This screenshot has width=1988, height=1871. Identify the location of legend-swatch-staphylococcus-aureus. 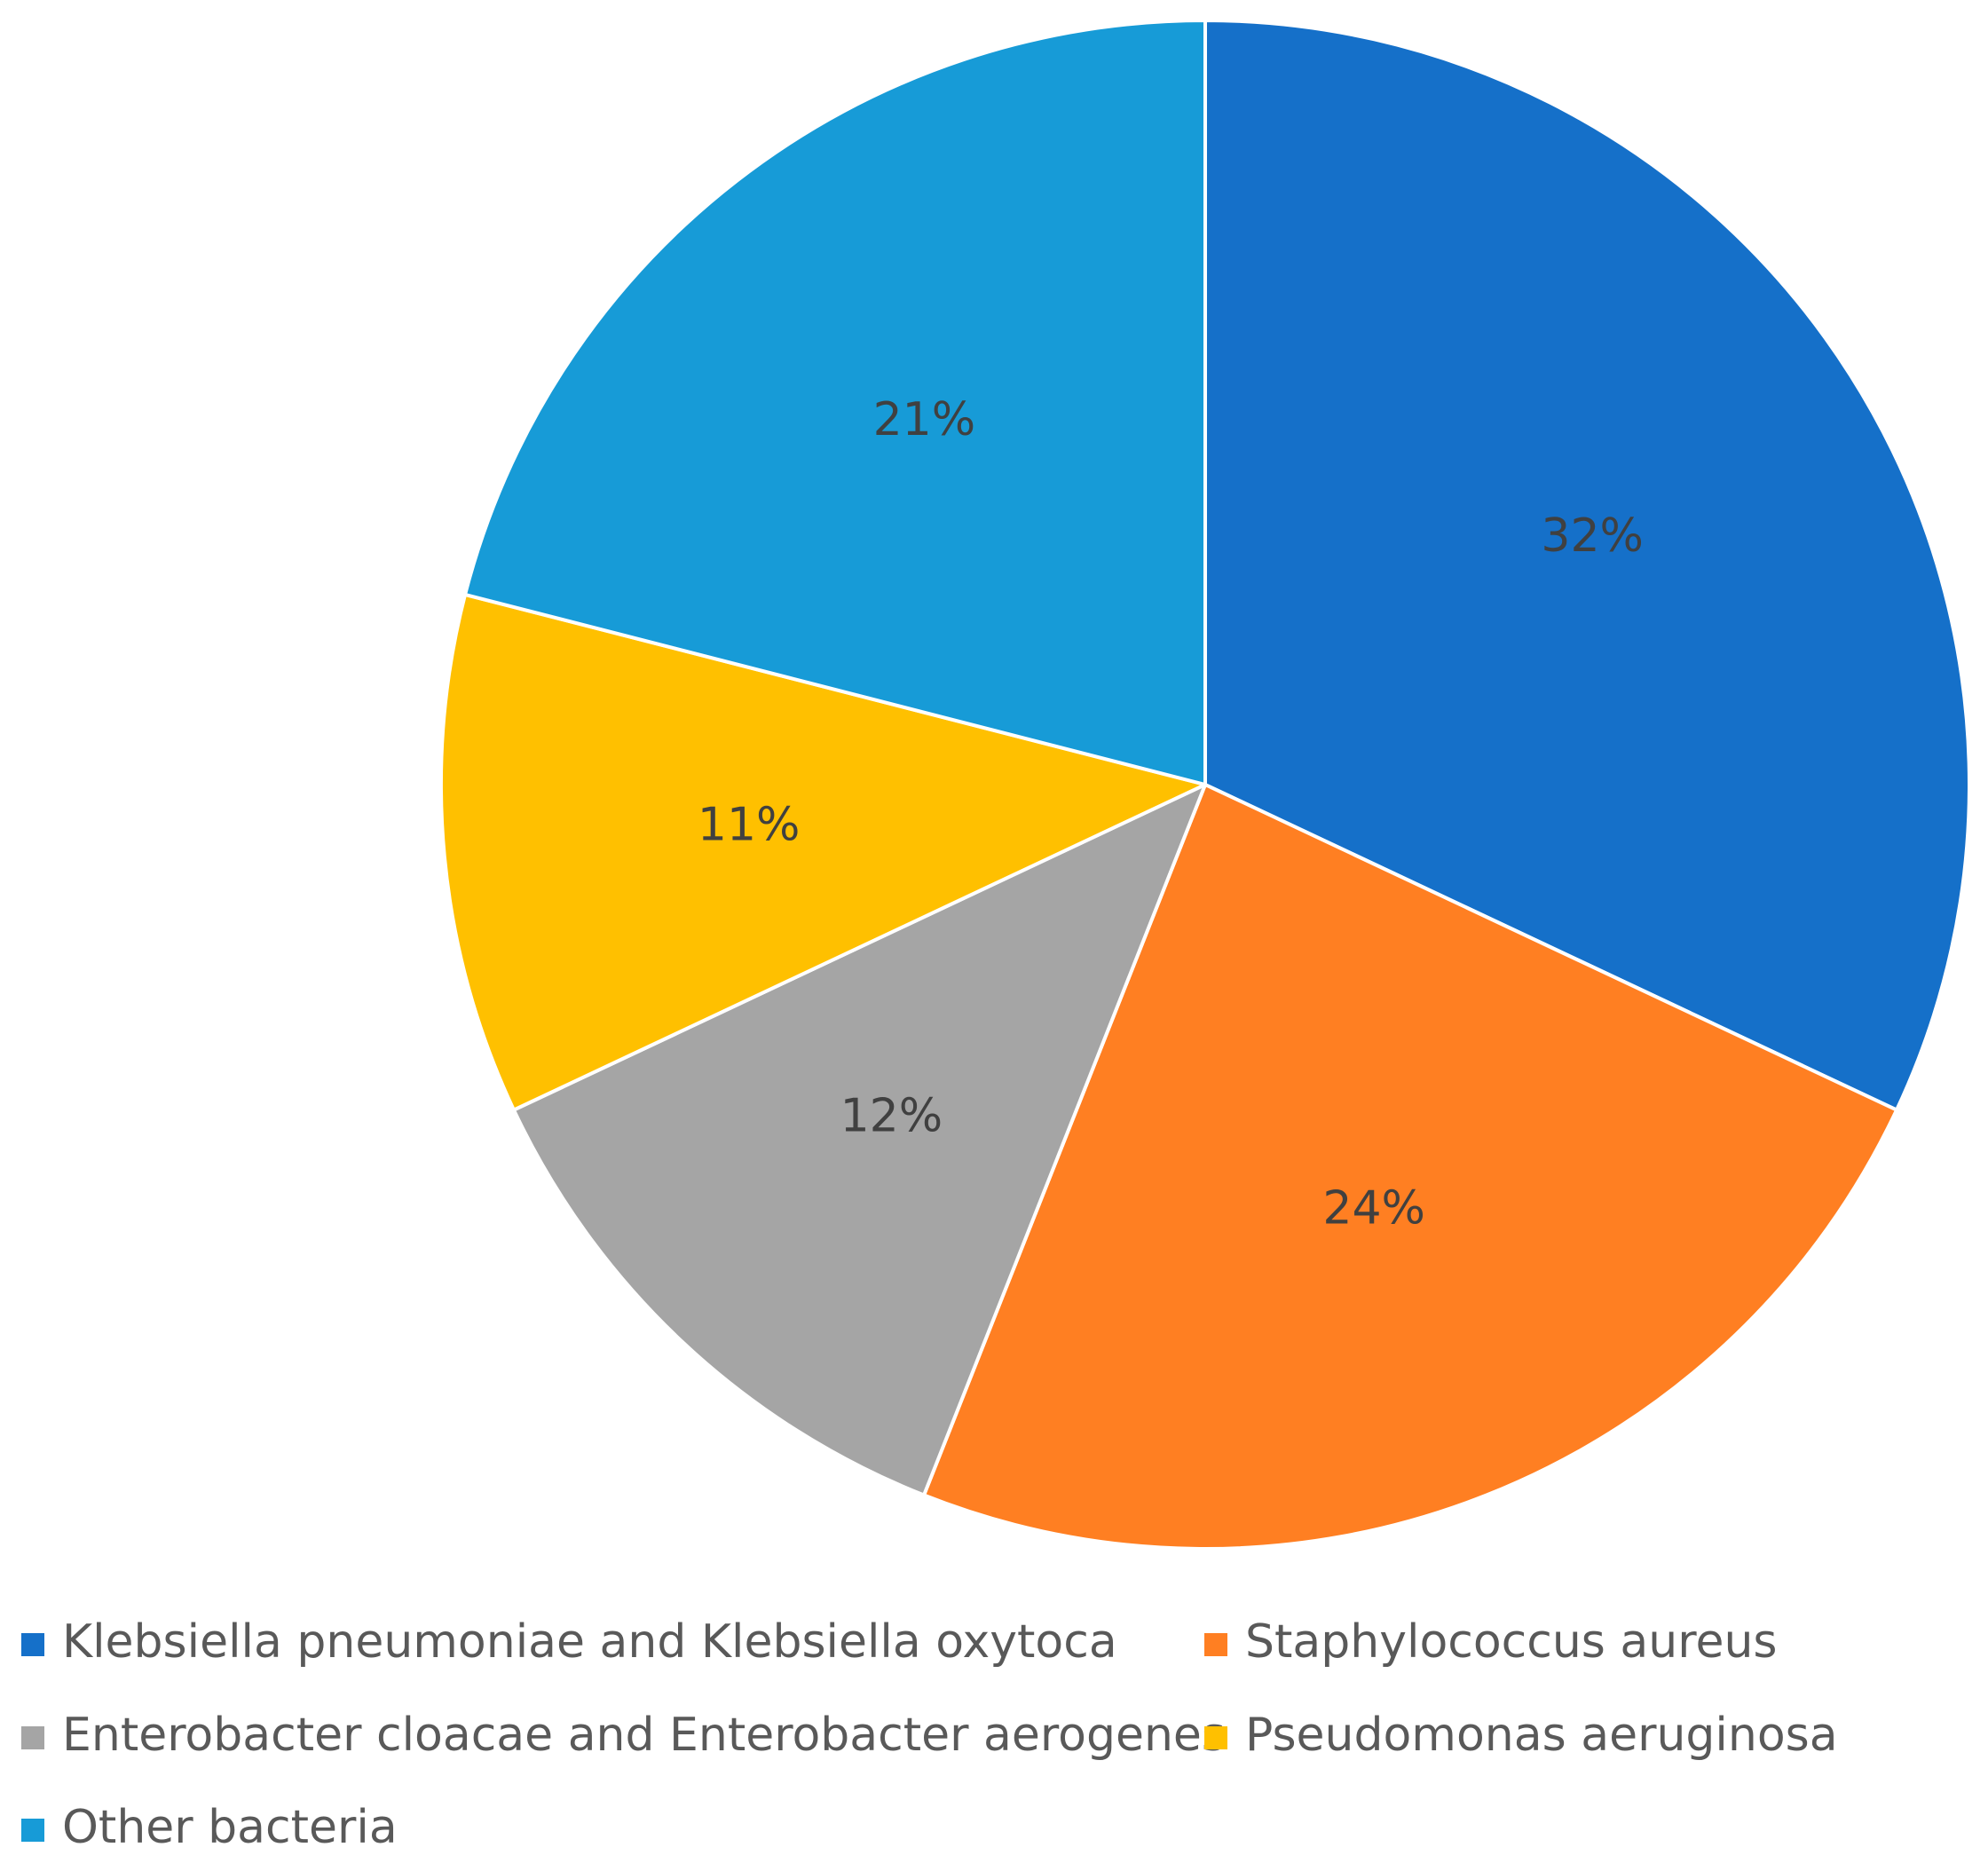
(1215, 1644).